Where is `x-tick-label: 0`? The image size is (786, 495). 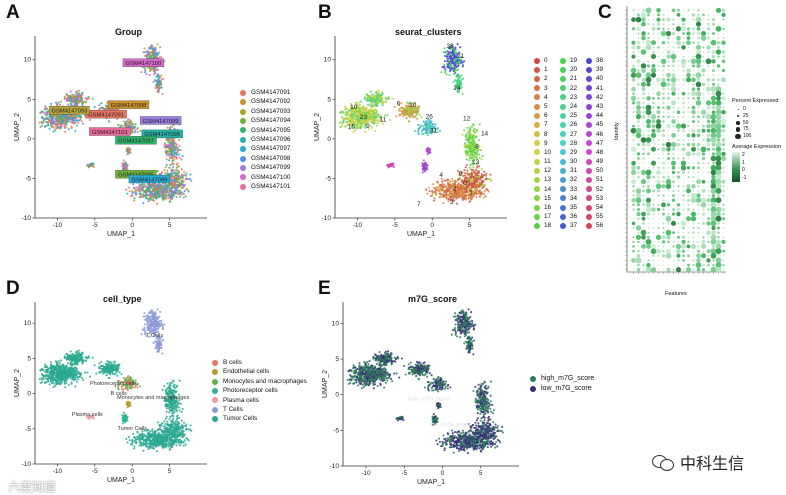
x-tick-label: 0 is located at coordinates (132, 471).